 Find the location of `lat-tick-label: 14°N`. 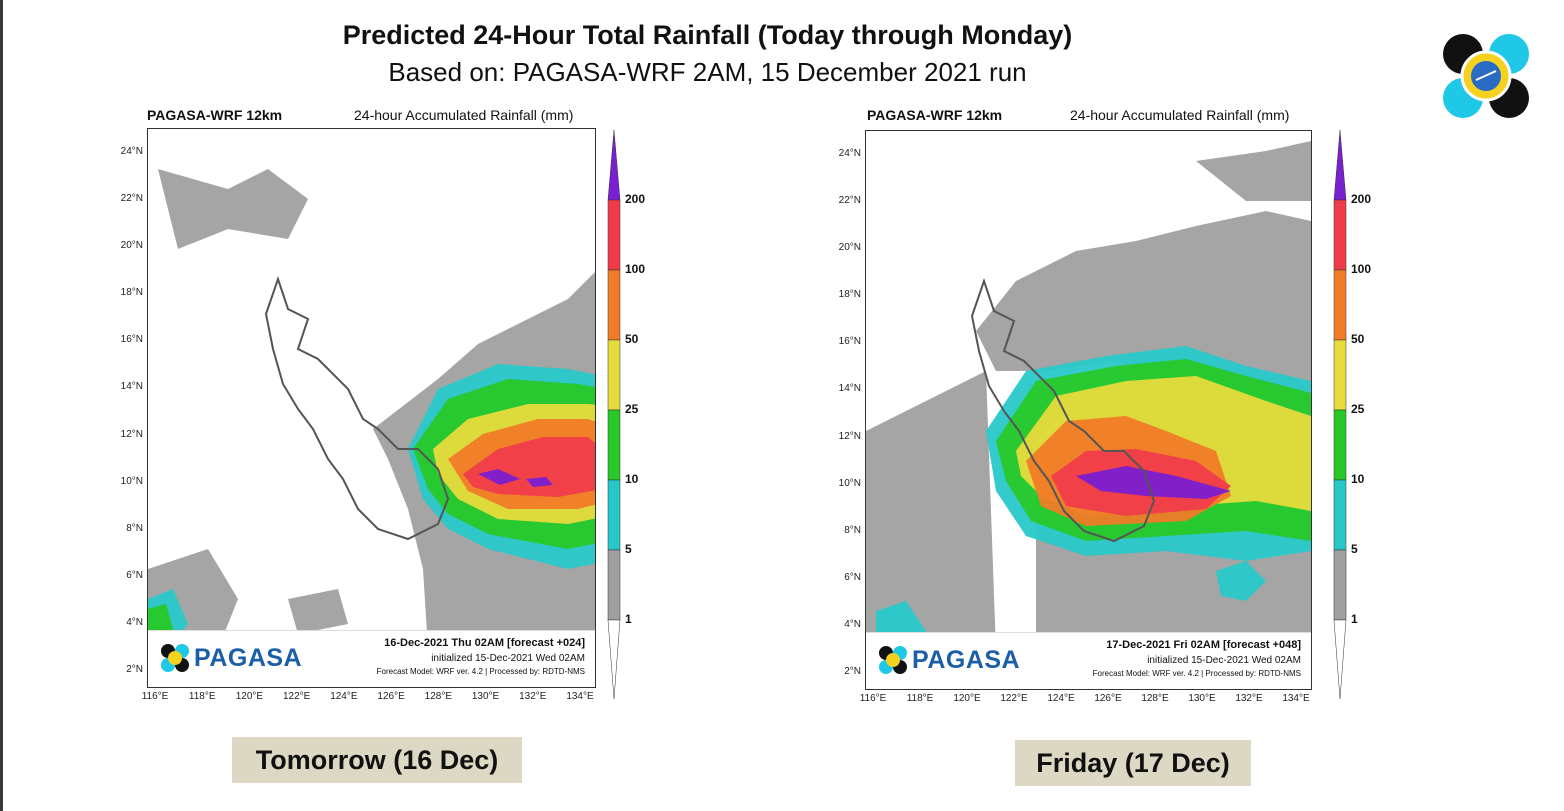

lat-tick-label: 14°N is located at coordinates (849, 389).